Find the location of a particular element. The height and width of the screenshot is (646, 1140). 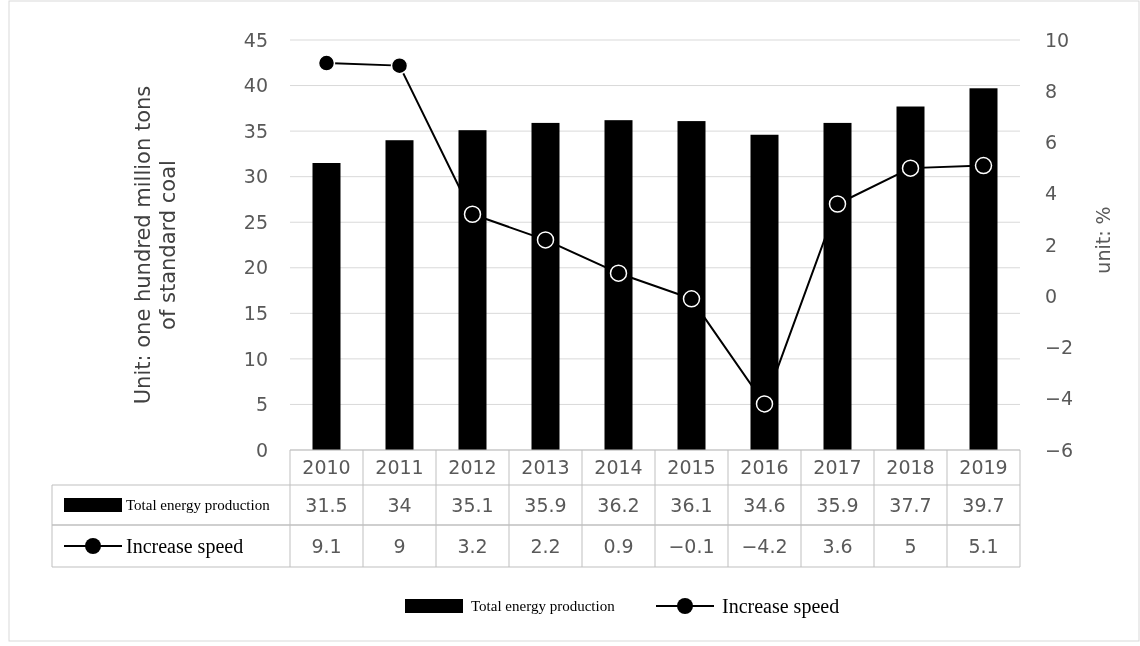

data-label: 9.1 is located at coordinates (326, 545).